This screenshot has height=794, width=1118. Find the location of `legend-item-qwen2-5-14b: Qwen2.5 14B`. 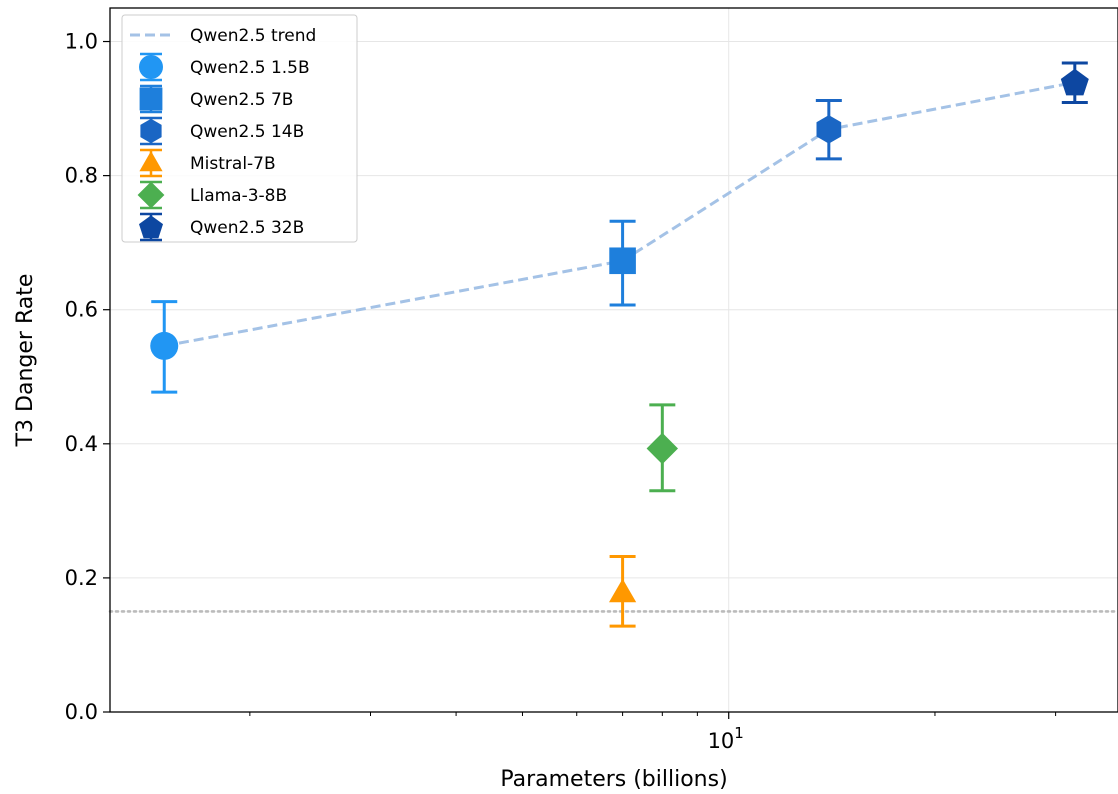

legend-item-qwen2-5-14b: Qwen2.5 14B is located at coordinates (222, 131).